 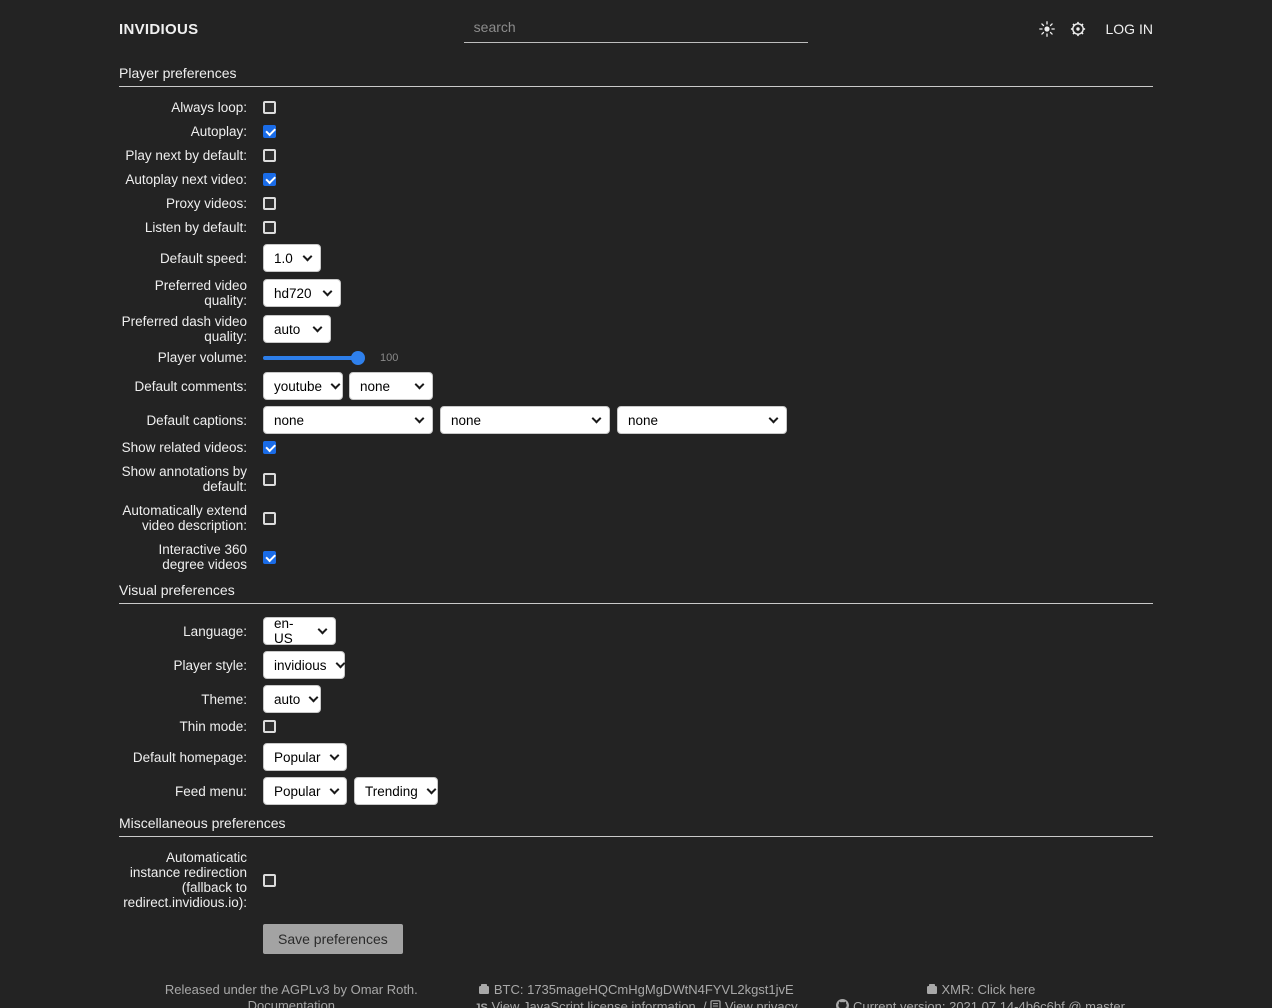 I want to click on instance-redirect-checkbox, so click(x=269, y=880).